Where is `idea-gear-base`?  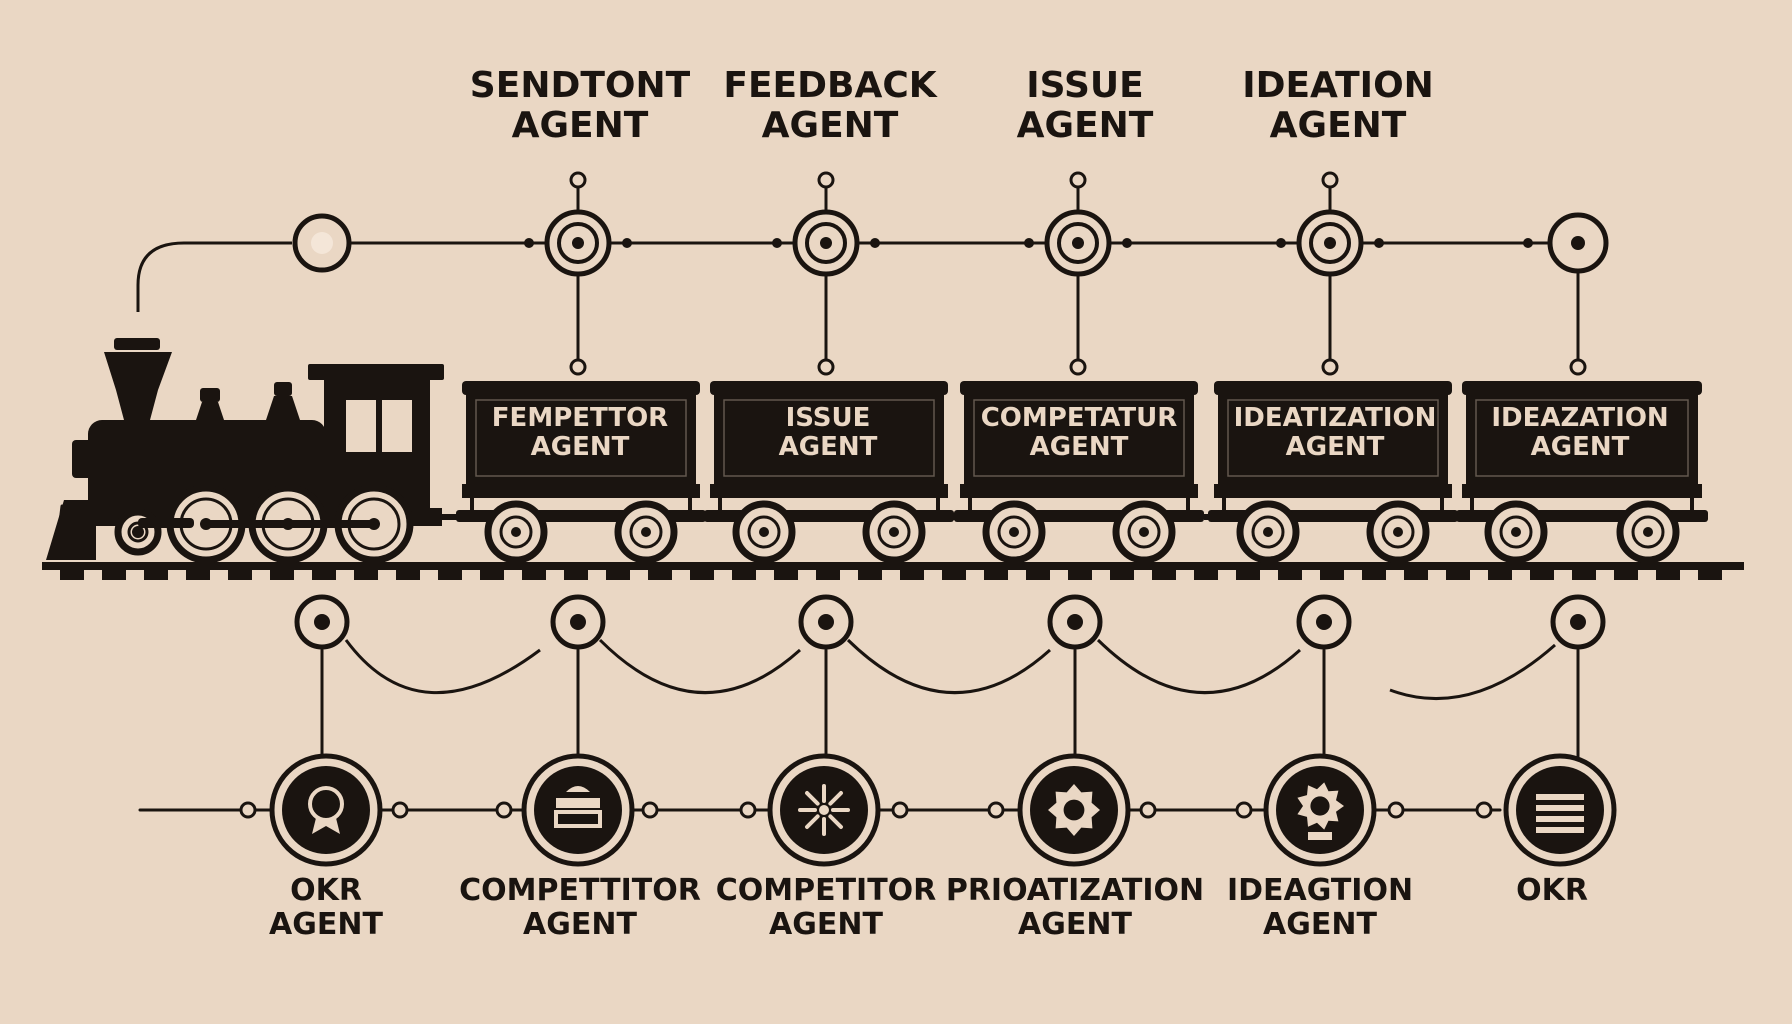 idea-gear-base is located at coordinates (1320, 836).